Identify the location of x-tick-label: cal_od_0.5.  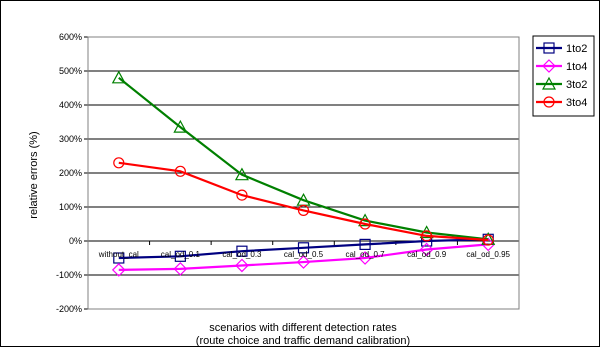
(304, 254).